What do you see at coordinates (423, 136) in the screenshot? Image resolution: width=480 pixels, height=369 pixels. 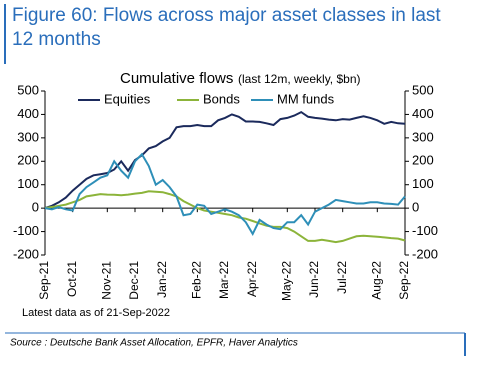 I see `y2-tick-label: 300` at bounding box center [423, 136].